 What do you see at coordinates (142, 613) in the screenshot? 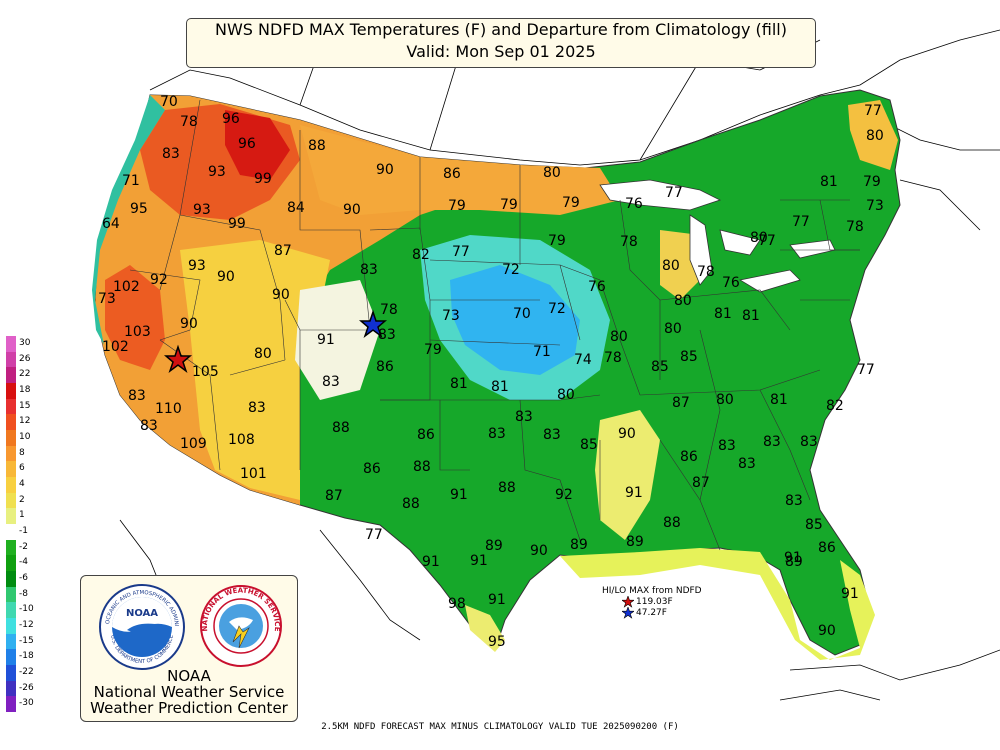
I see `noaa-logo-text: NOAA` at bounding box center [142, 613].